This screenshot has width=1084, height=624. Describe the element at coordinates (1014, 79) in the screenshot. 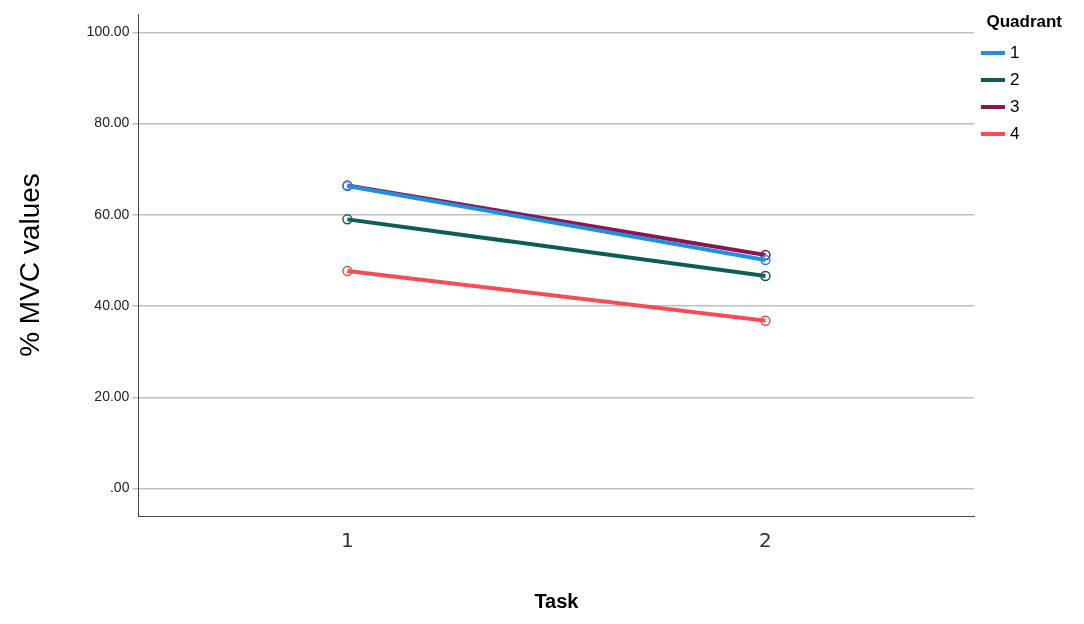

I see `legend-label: 2` at that location.